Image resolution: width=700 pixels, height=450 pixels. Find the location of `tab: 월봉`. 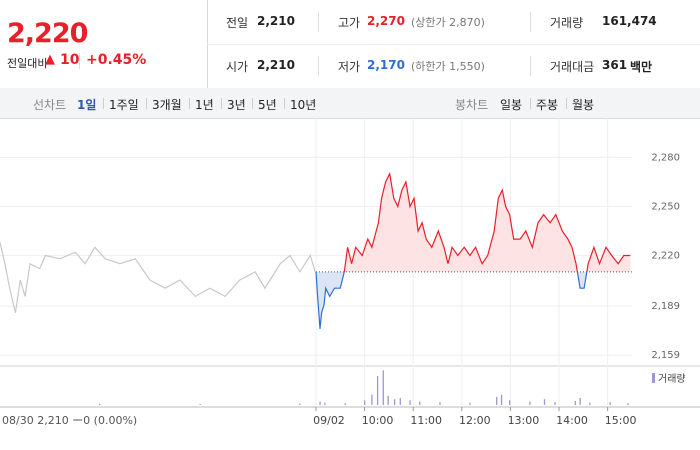

tab: 월봉 is located at coordinates (583, 105).